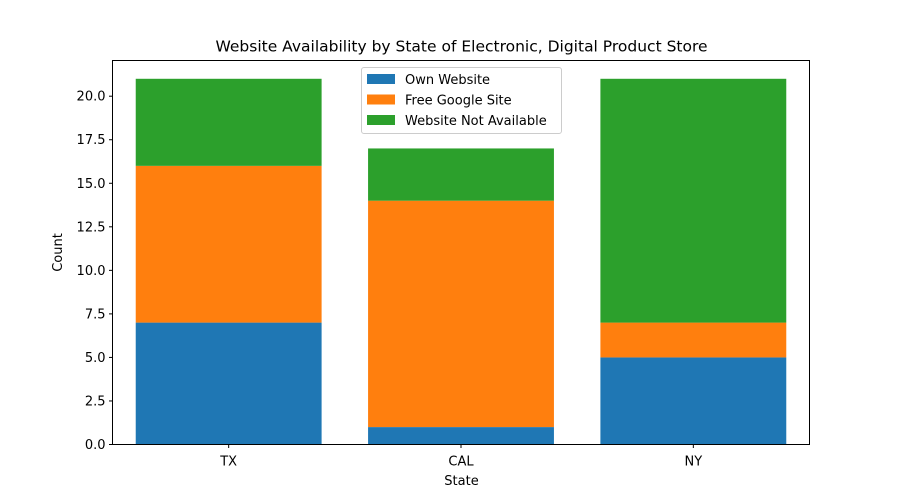 The image size is (900, 500). What do you see at coordinates (95, 358) in the screenshot?
I see `y-tick-label: 5.0` at bounding box center [95, 358].